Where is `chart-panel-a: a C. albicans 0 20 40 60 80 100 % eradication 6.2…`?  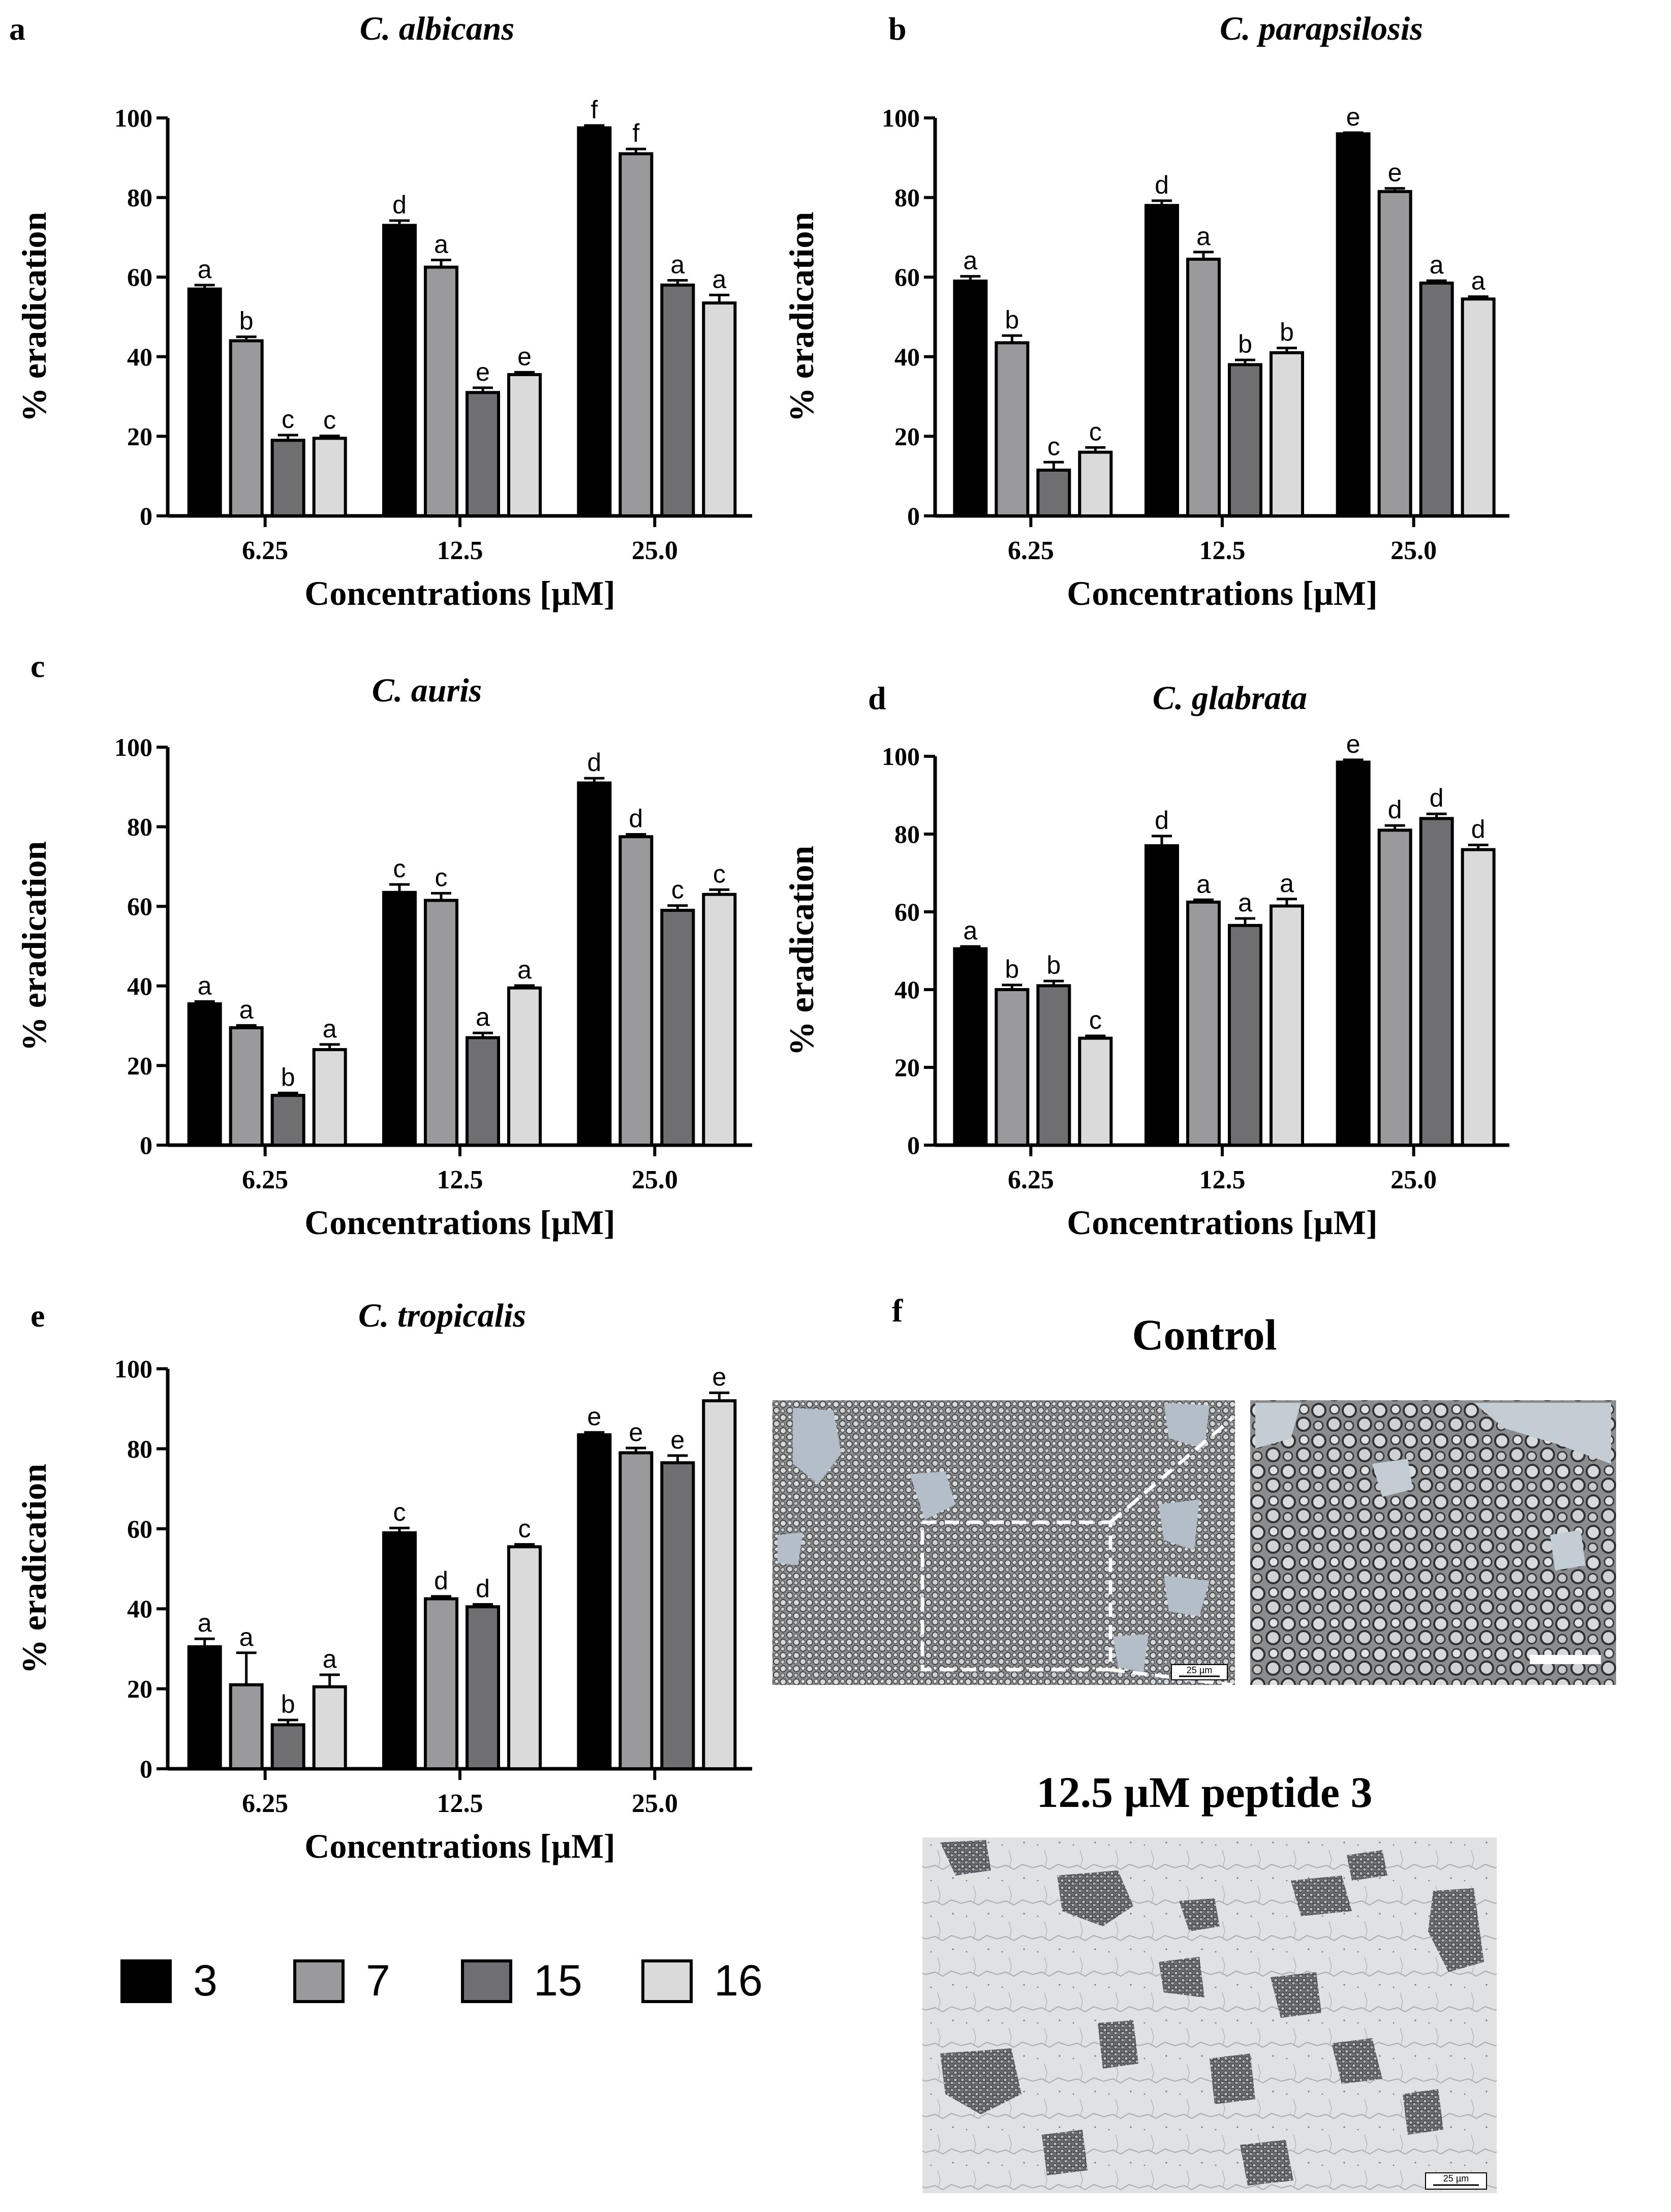
chart-panel-a: a C. albicans 0 20 40 60 80 100 % eradication 6.2… is located at coordinates (380, 311).